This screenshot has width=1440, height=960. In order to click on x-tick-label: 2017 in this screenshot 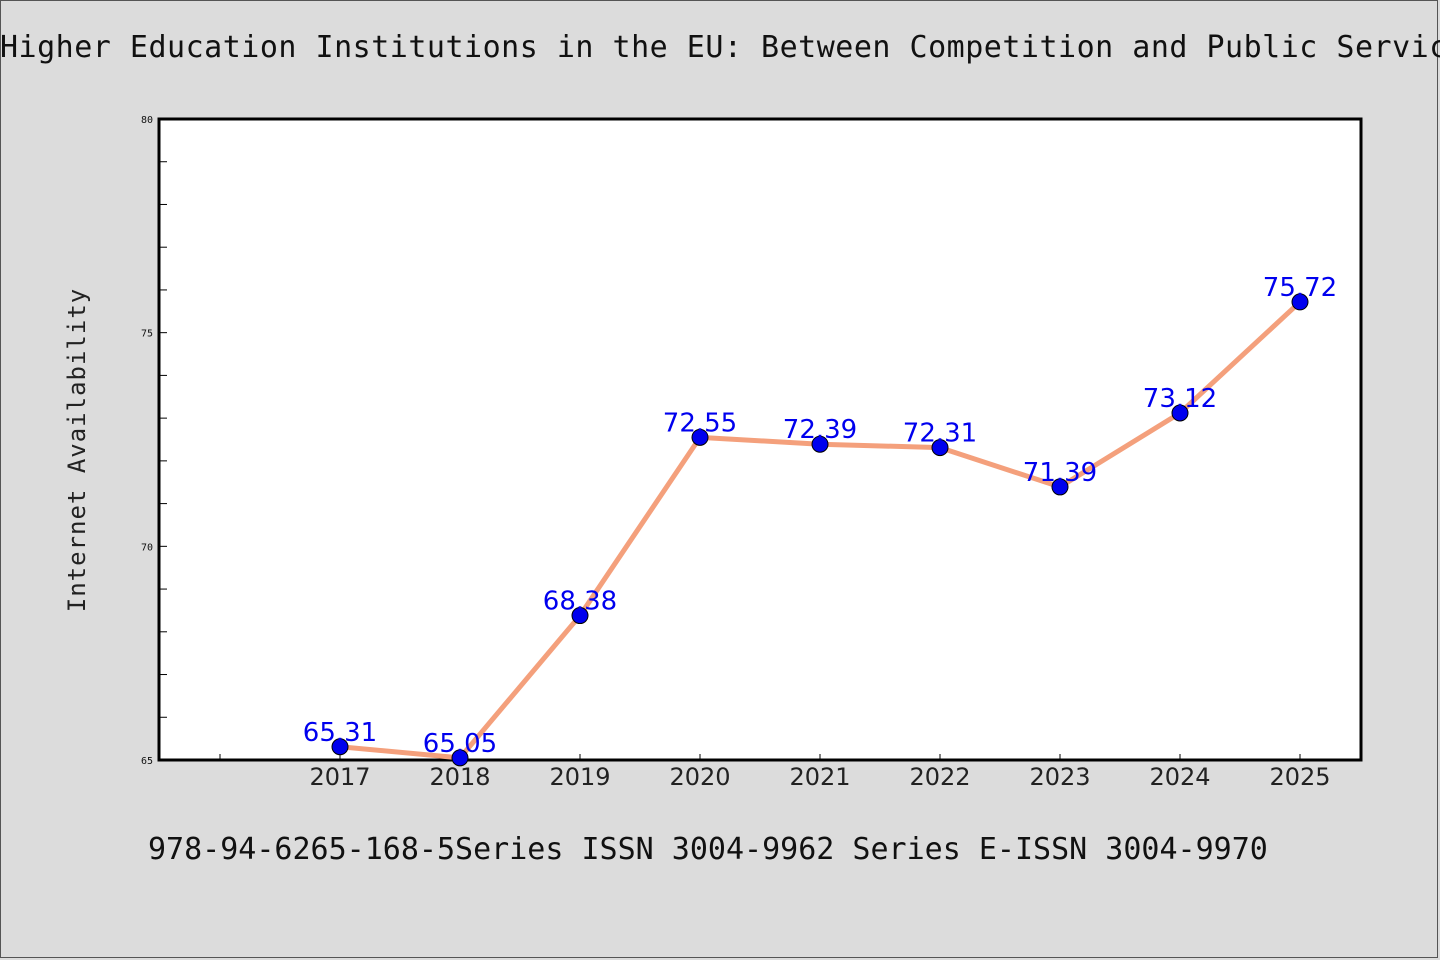, I will do `click(339, 777)`.